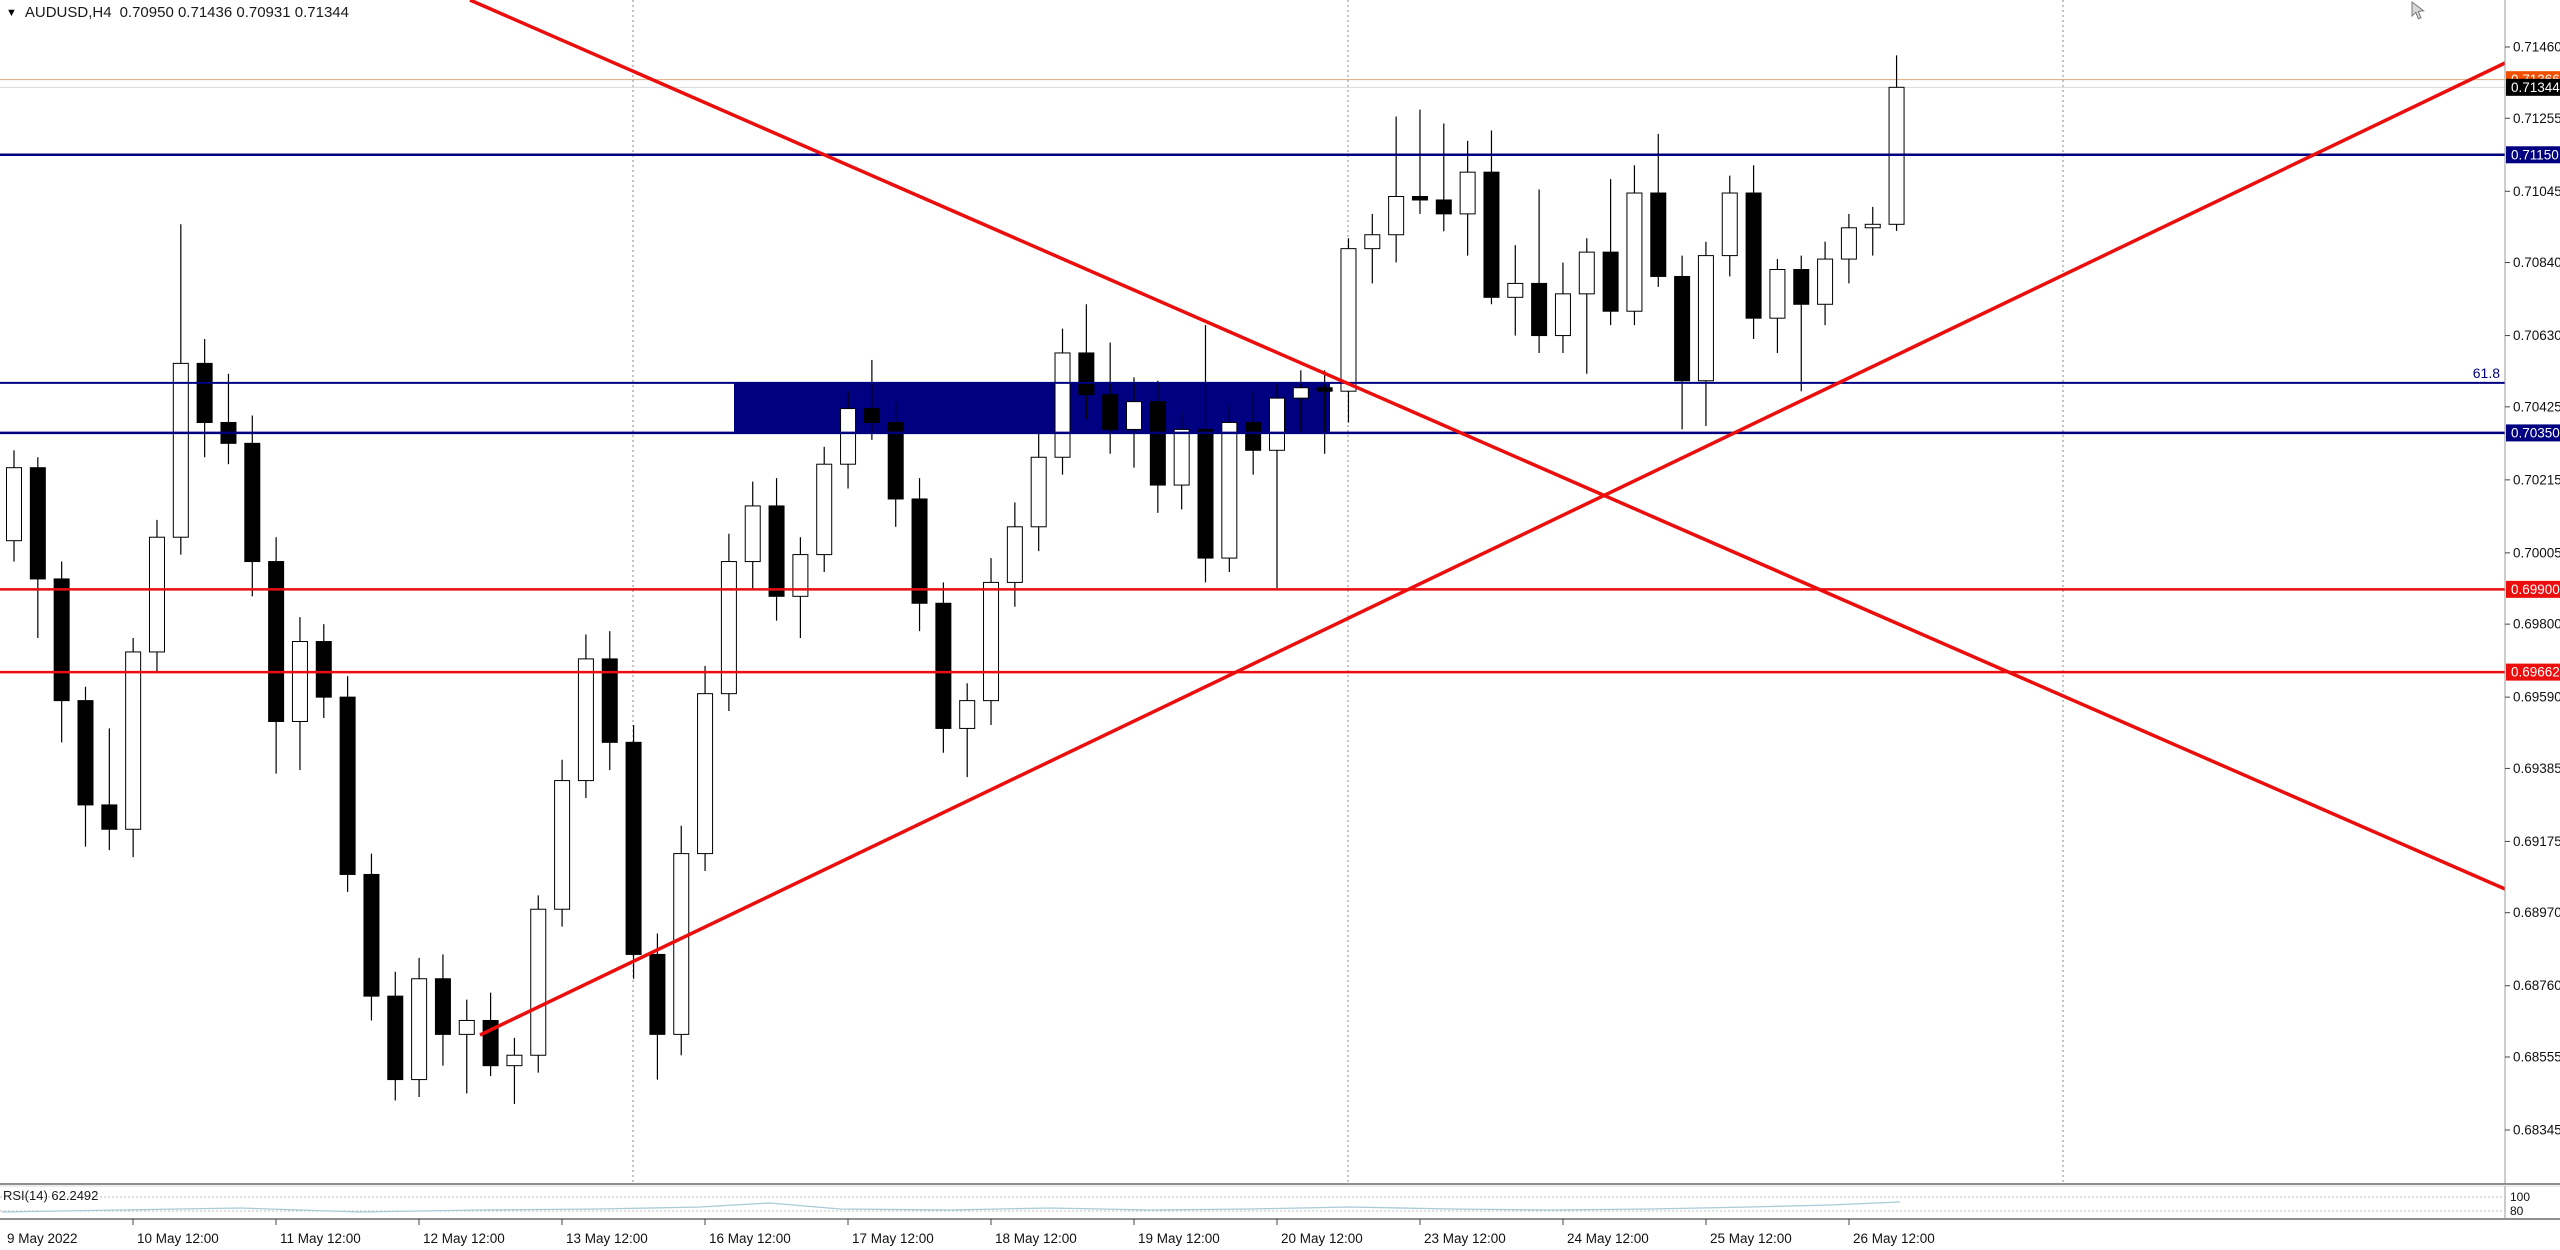 The image size is (2560, 1250). What do you see at coordinates (2418, 10) in the screenshot?
I see `mouse-cursor-icon` at bounding box center [2418, 10].